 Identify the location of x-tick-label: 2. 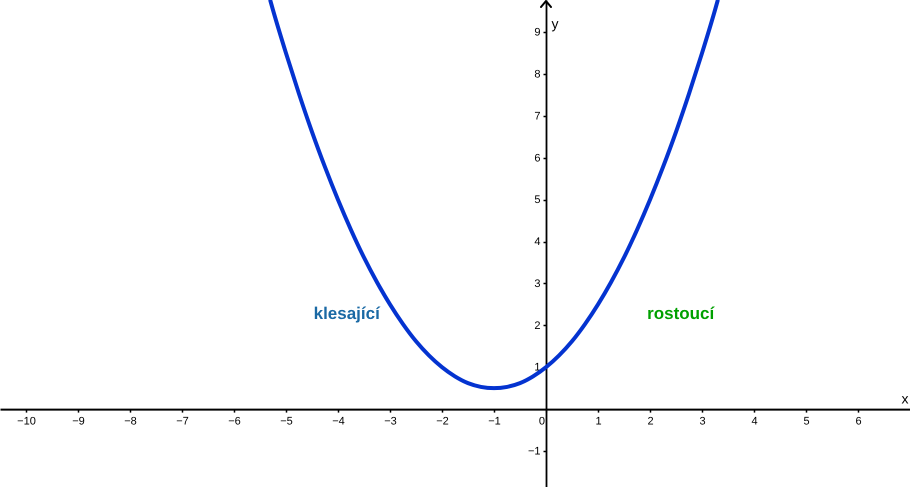
(650, 422).